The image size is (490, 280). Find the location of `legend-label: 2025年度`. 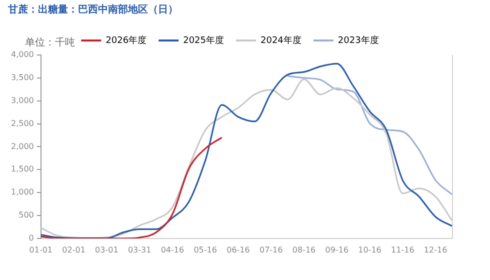

legend-label: 2025年度 is located at coordinates (203, 40).